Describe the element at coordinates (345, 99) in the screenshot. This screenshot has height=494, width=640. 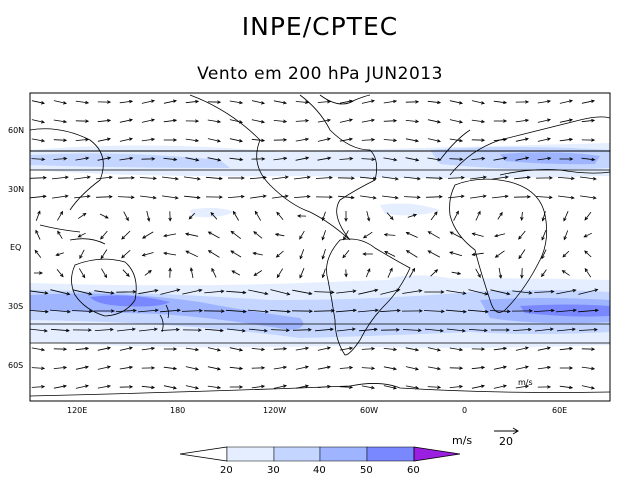
I see `greenland-coast` at that location.